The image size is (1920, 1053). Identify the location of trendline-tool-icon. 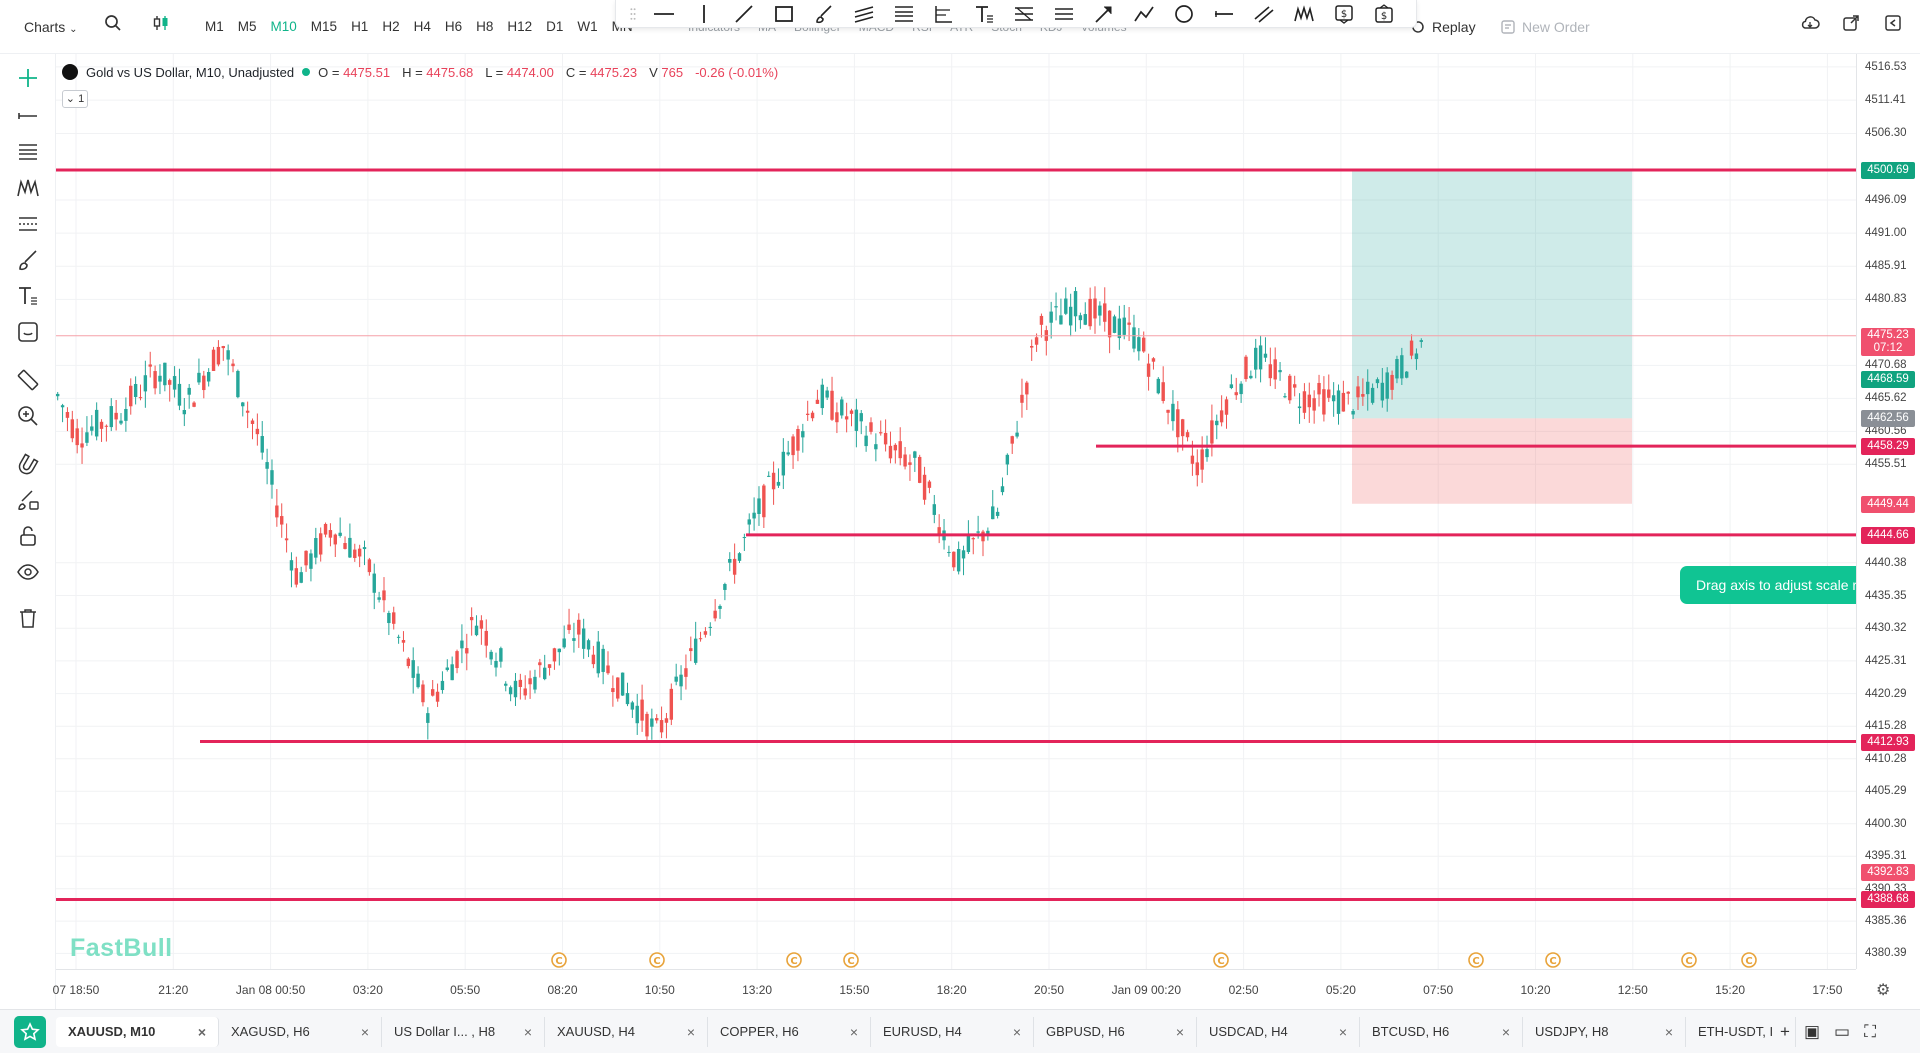
(744, 14).